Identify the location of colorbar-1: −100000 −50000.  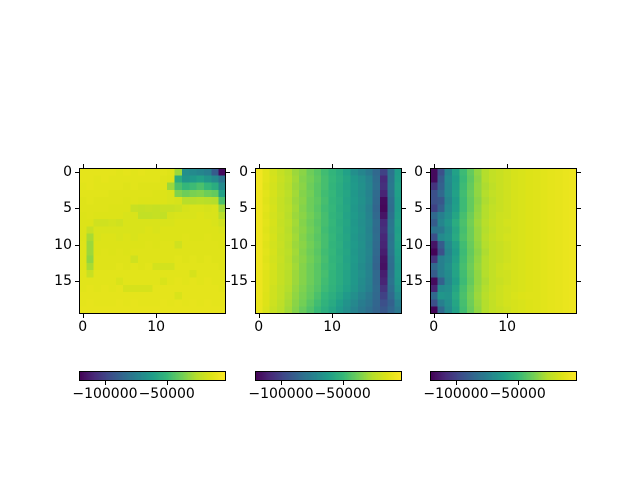
(149, 386).